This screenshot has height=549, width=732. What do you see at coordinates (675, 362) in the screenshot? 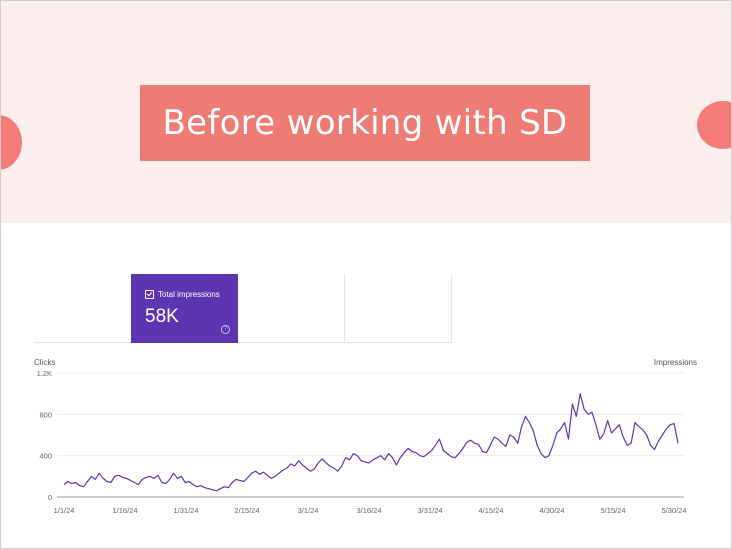
I see `right-axis-title: Impressions` at bounding box center [675, 362].